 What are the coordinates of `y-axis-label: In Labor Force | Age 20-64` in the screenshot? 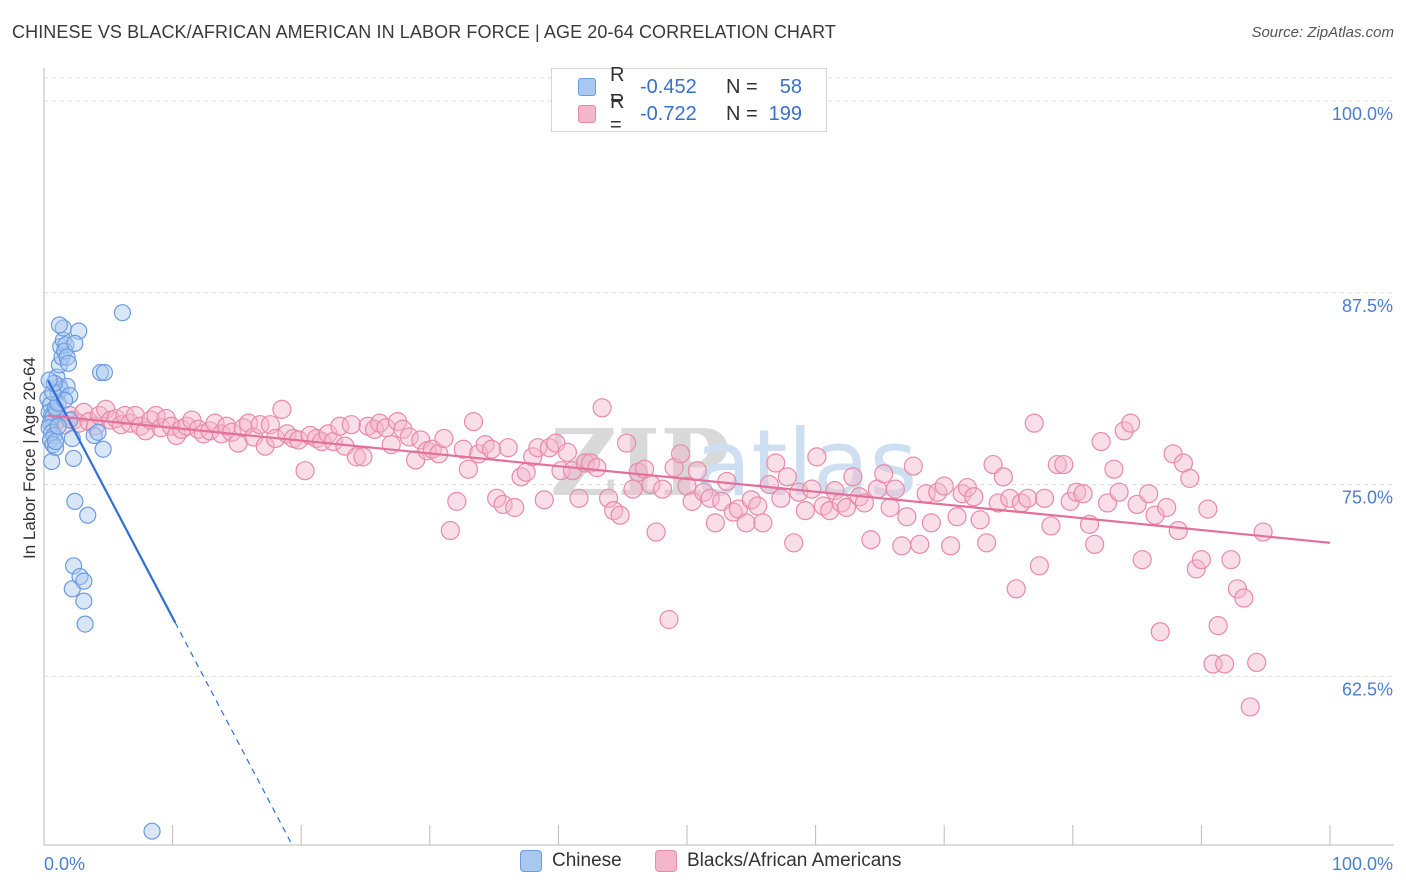 It's located at (29, 458).